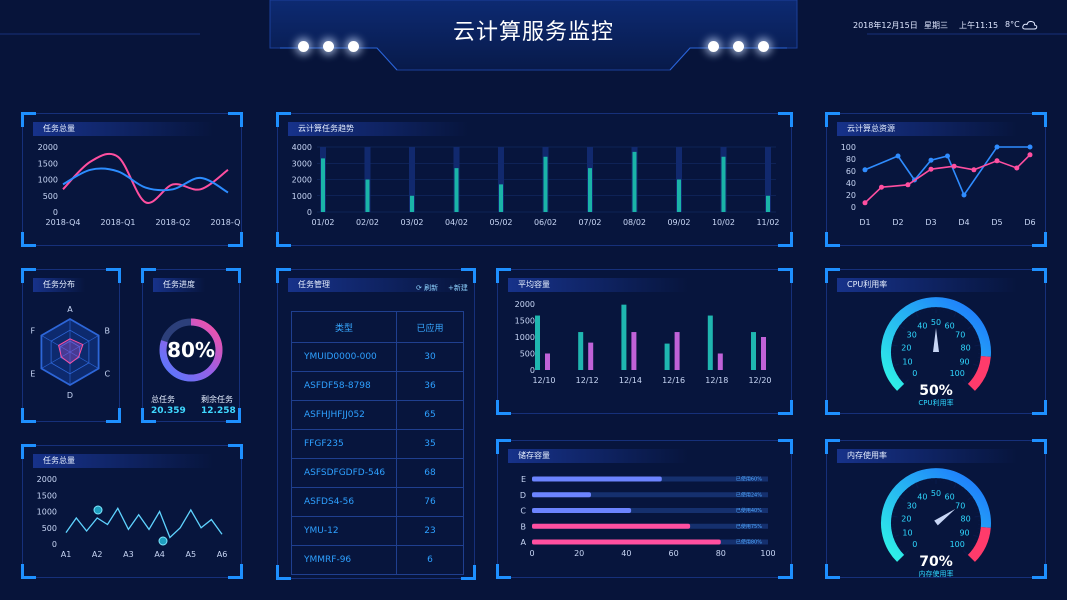 The width and height of the screenshot is (1067, 600). I want to click on x-tick-label: 2018-Q5, so click(226, 222).